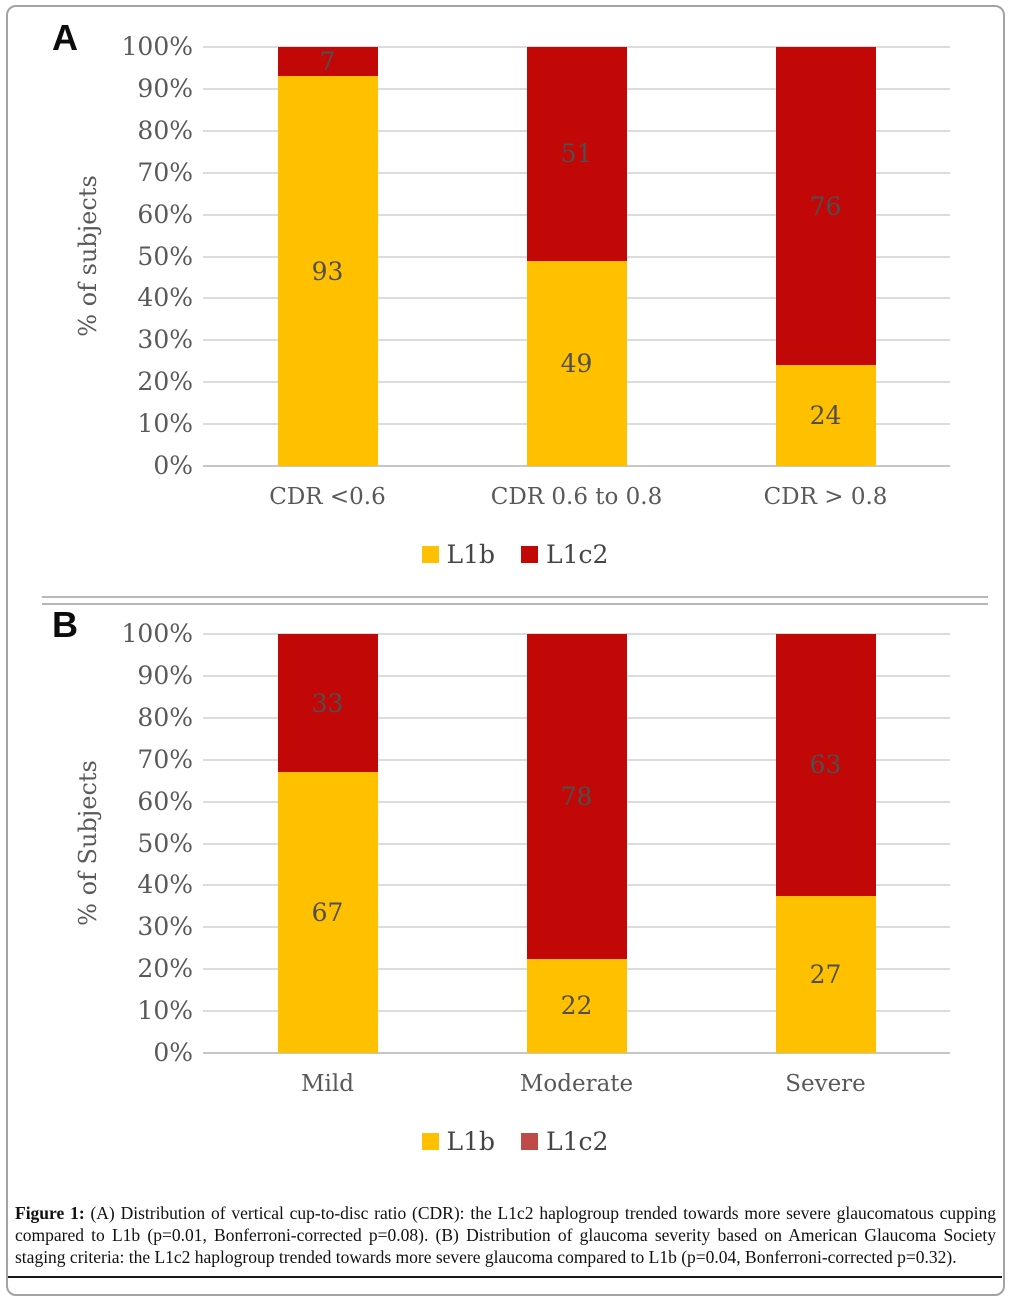 This screenshot has height=1301, width=1010. What do you see at coordinates (505, 1277) in the screenshot?
I see `bottom-rule` at bounding box center [505, 1277].